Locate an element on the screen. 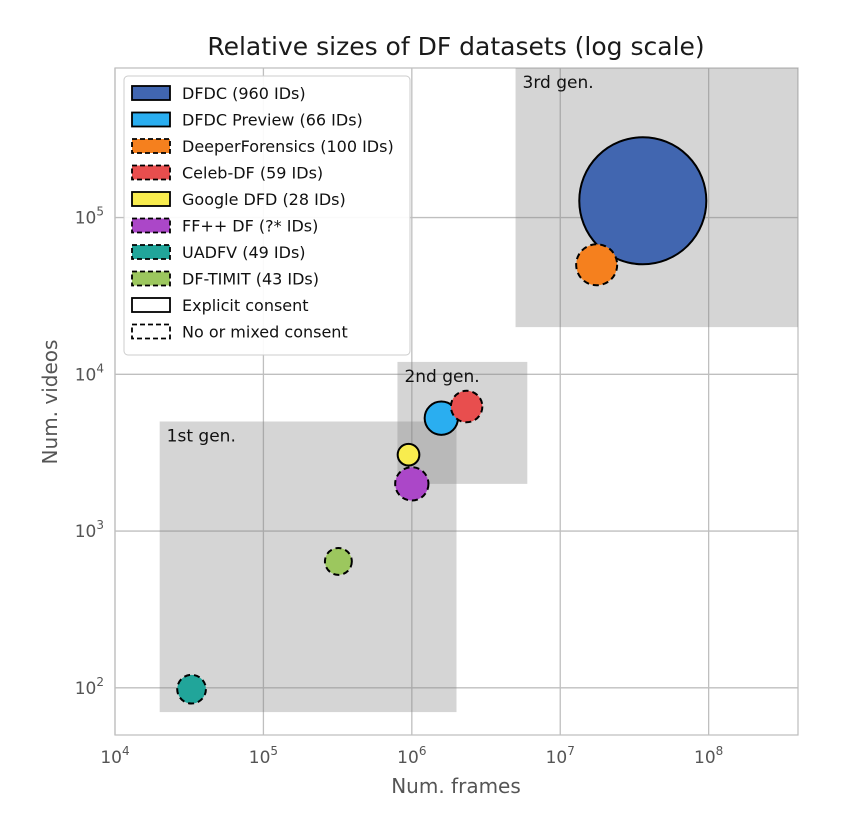 Image resolution: width=842 pixels, height=818 pixels. legend-frame is located at coordinates (267, 215).